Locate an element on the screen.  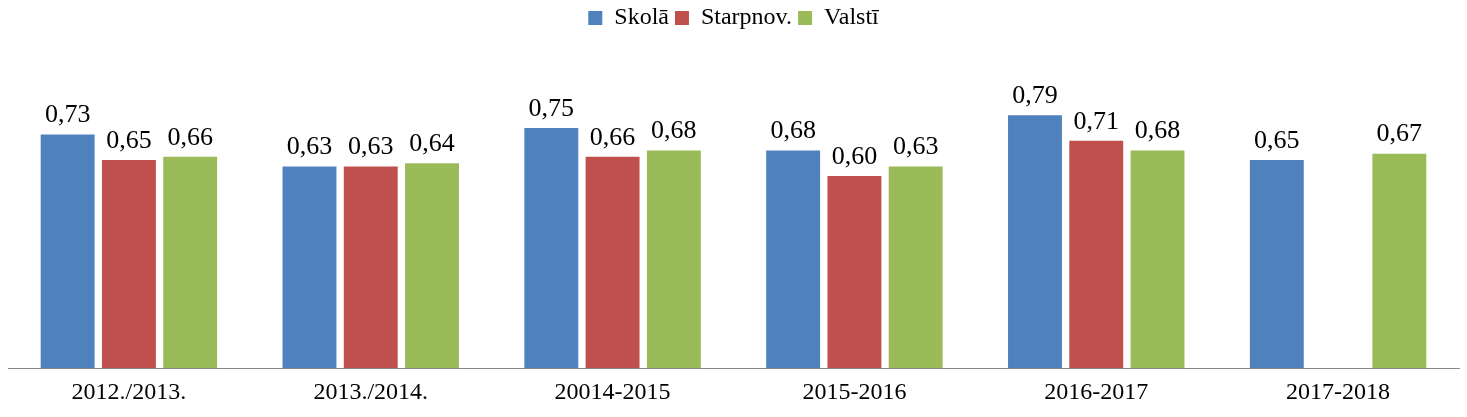
x-tick-label: 2016-2017 is located at coordinates (1096, 390).